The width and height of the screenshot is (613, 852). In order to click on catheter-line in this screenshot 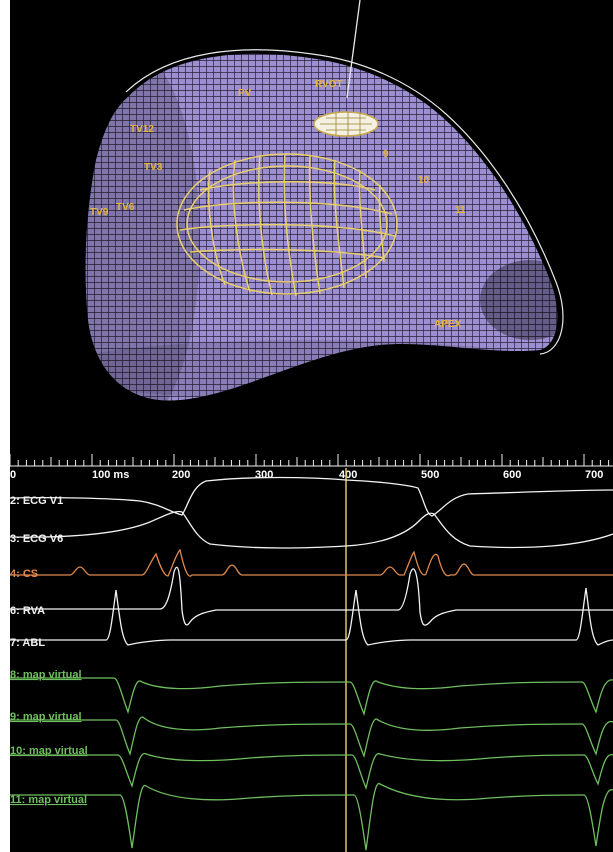, I will do `click(353, 49)`.